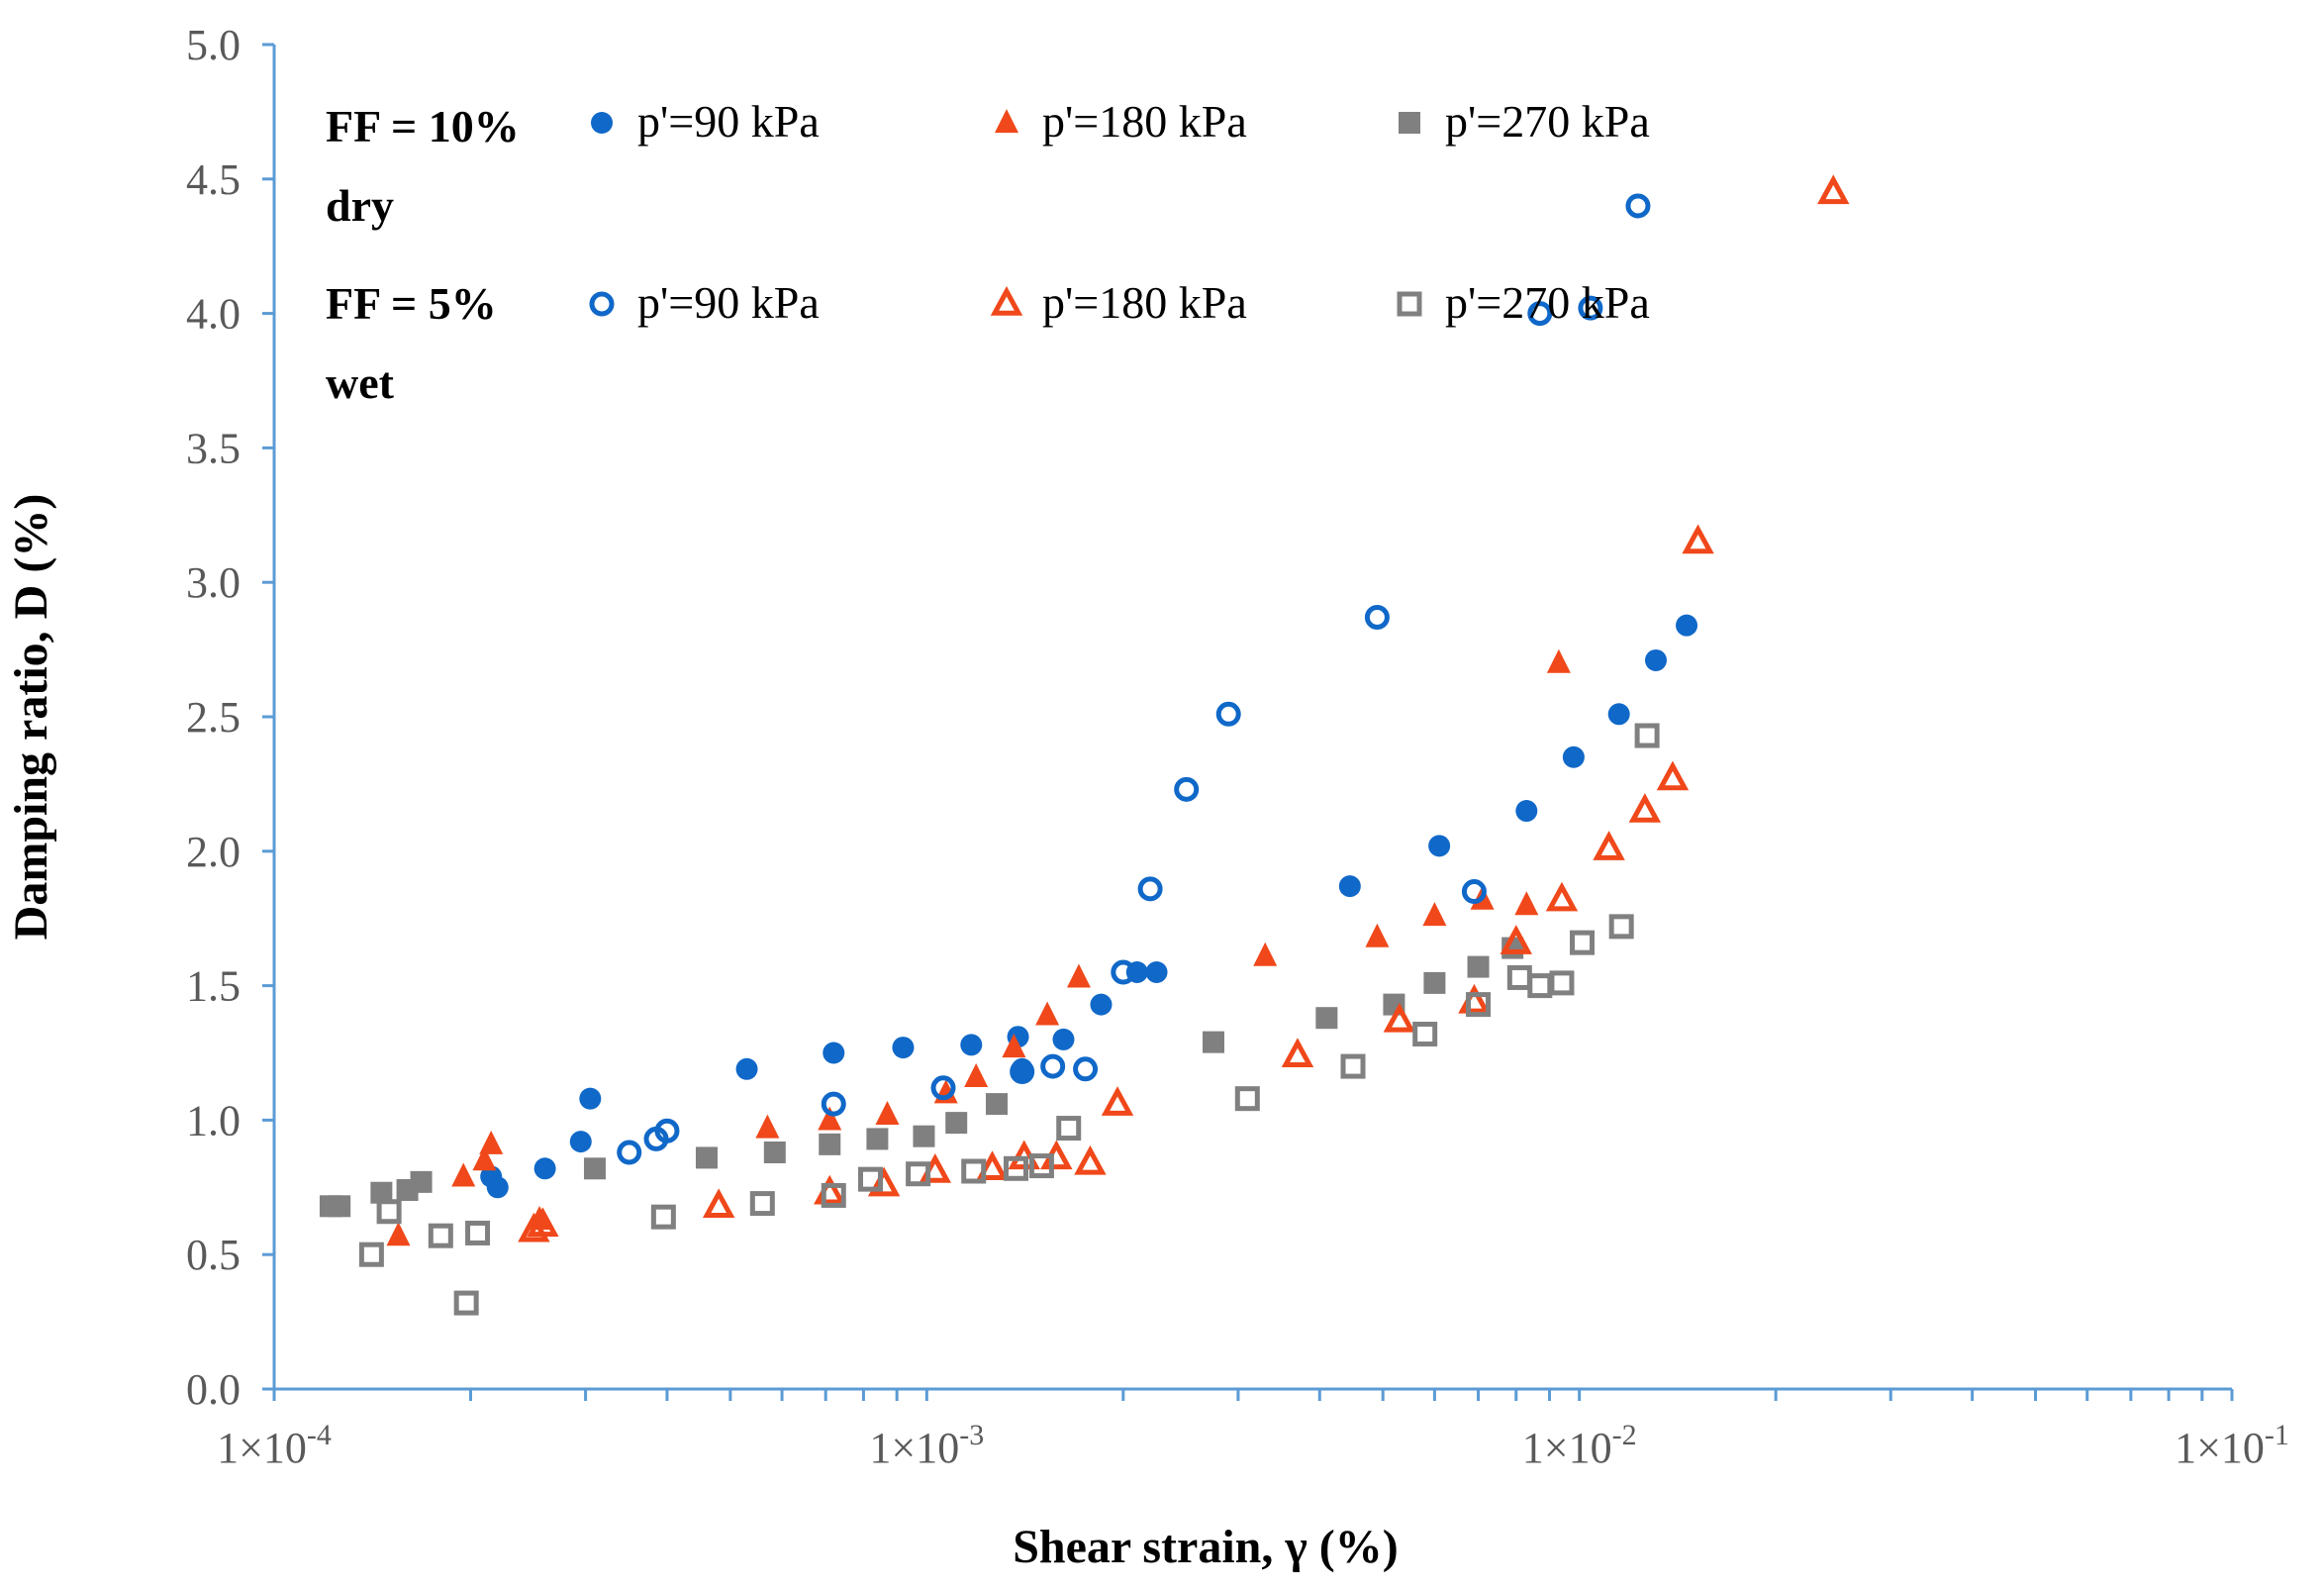  I want to click on legend-marker-open-circle, so click(602, 304).